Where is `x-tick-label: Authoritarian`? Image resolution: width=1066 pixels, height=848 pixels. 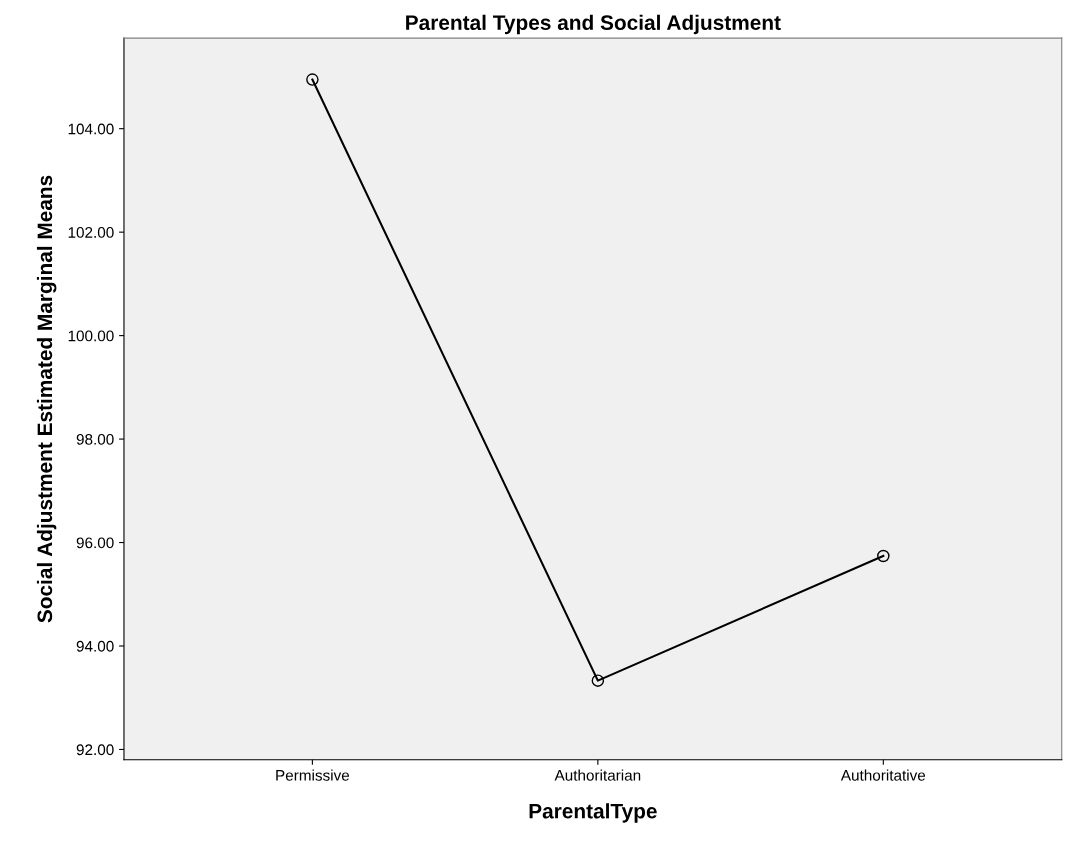 x-tick-label: Authoritarian is located at coordinates (597, 775).